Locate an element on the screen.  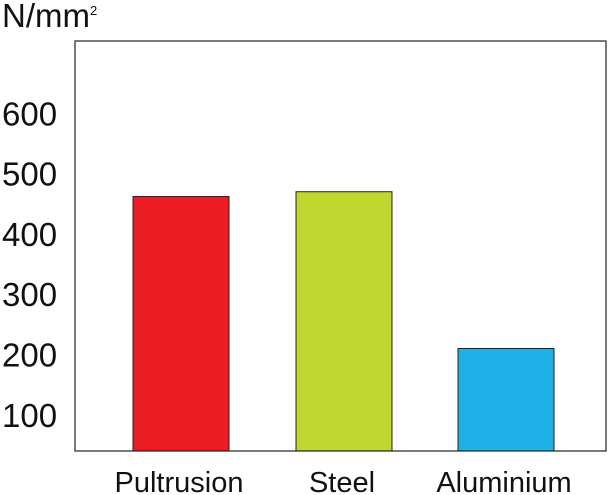
category-labels: Pultrusion Steel Aluminium is located at coordinates (343, 481).